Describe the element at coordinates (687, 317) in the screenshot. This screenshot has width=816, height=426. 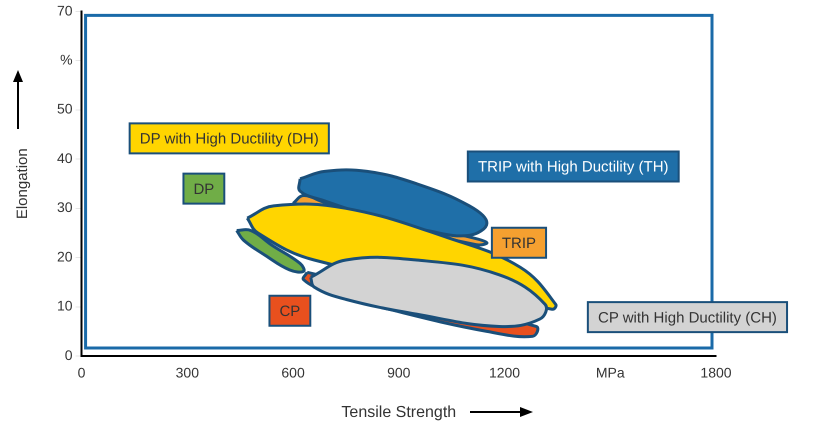
I see `text: CP with High Ductility (CH)` at that location.